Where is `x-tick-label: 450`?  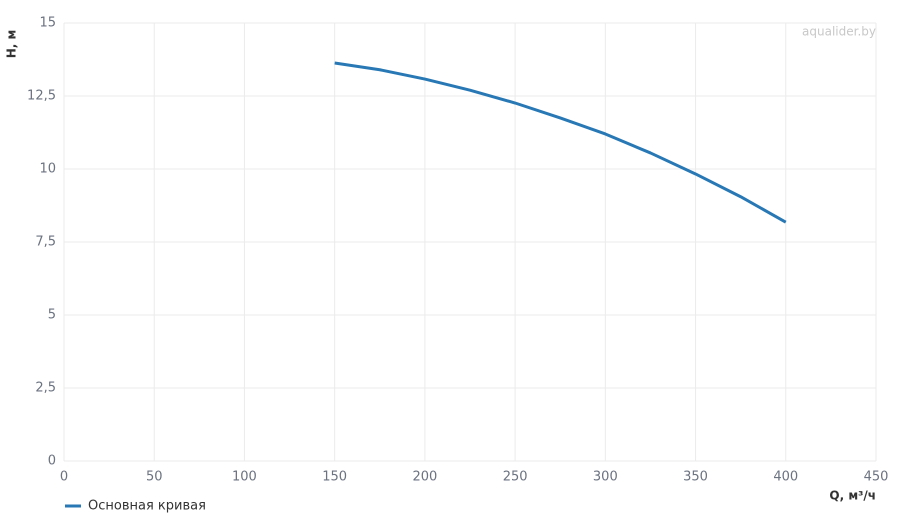 x-tick-label: 450 is located at coordinates (876, 477).